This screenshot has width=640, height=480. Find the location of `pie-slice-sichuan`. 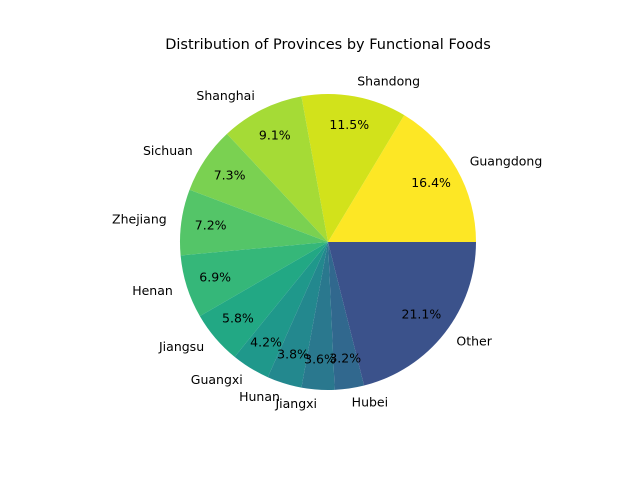

pie-slice-sichuan is located at coordinates (258, 187).